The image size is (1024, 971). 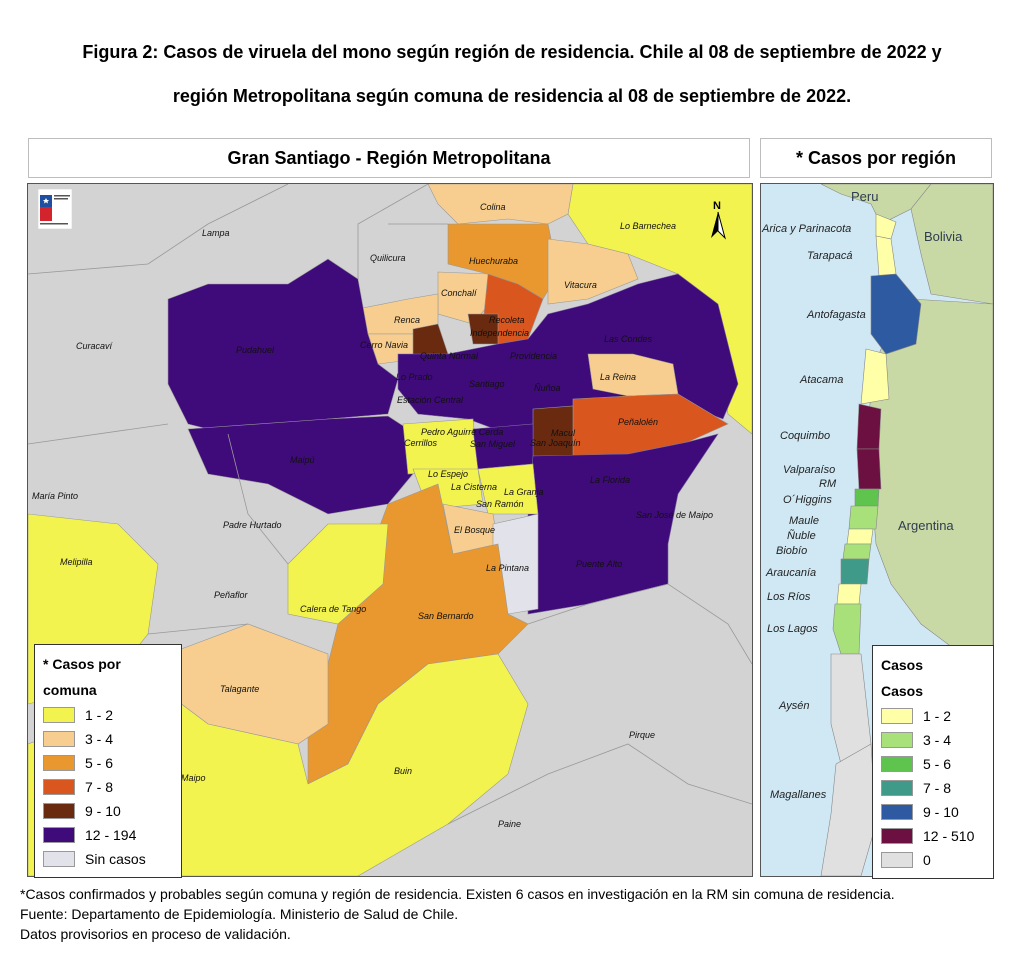 I want to click on region-legend-item: 1 - 2, so click(x=933, y=716).